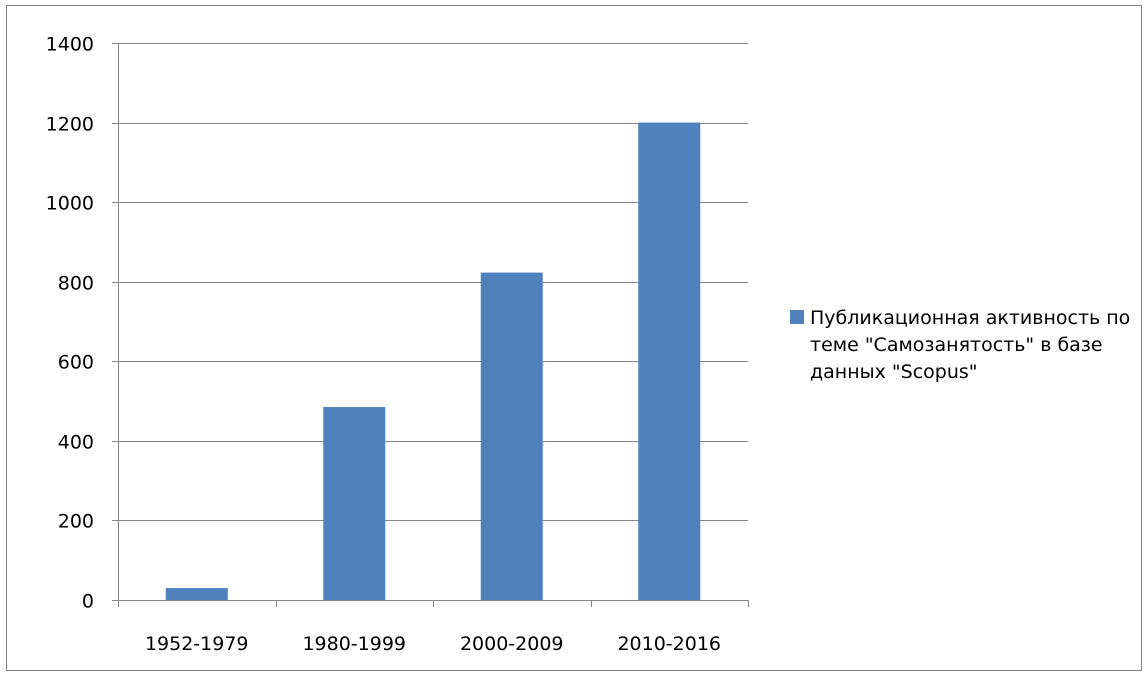 The height and width of the screenshot is (677, 1148). I want to click on y-tick-label: 200, so click(76, 522).